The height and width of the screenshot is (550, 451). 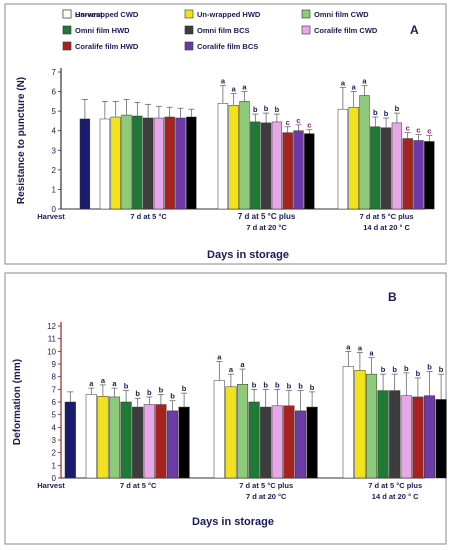 I want to click on group-label: Harvest, so click(x=51, y=485).